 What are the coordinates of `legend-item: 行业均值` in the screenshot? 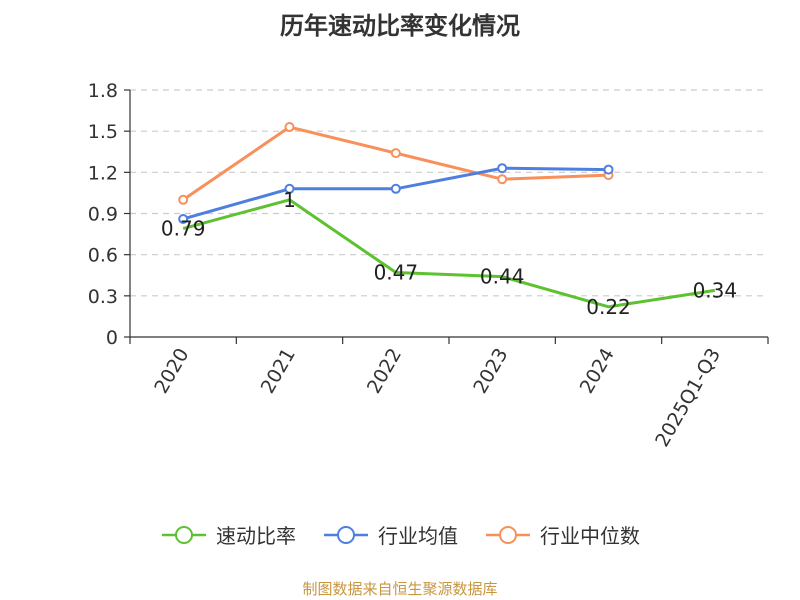 It's located at (390, 534).